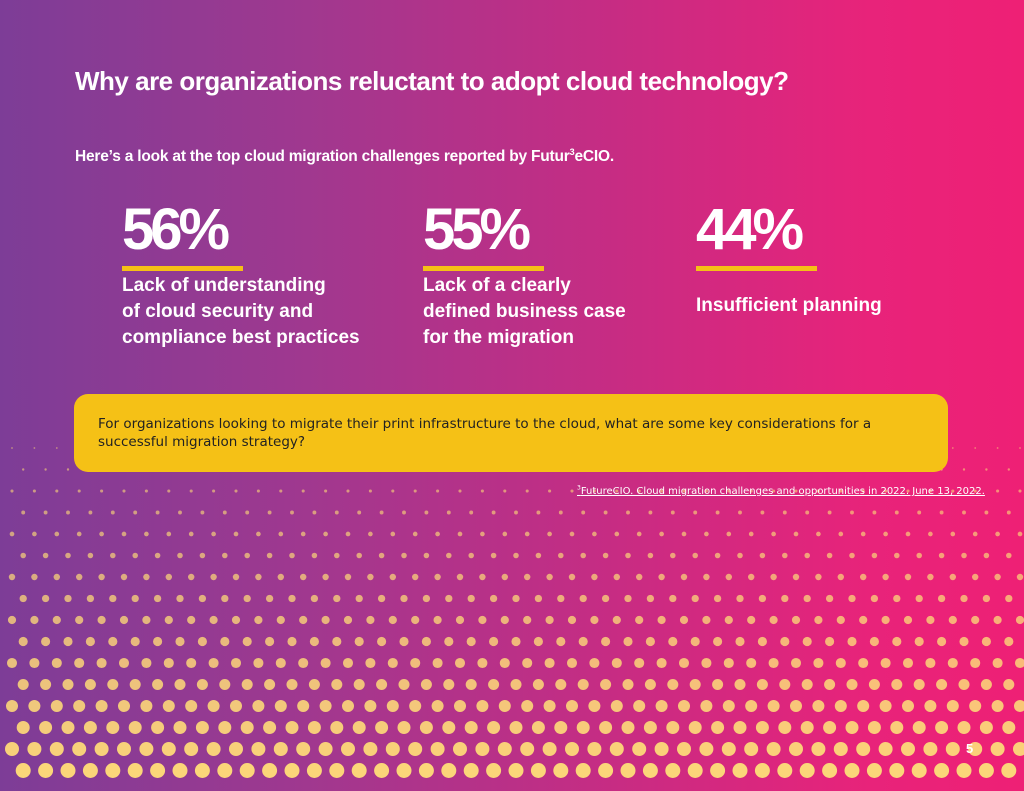 Image resolution: width=1024 pixels, height=791 pixels. I want to click on page-number: 5, so click(970, 748).